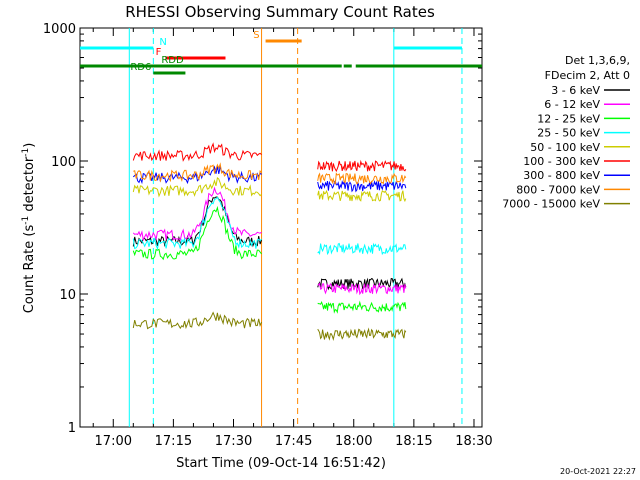 The image size is (640, 480). What do you see at coordinates (67, 295) in the screenshot?
I see `y-tick-label: 10` at bounding box center [67, 295].